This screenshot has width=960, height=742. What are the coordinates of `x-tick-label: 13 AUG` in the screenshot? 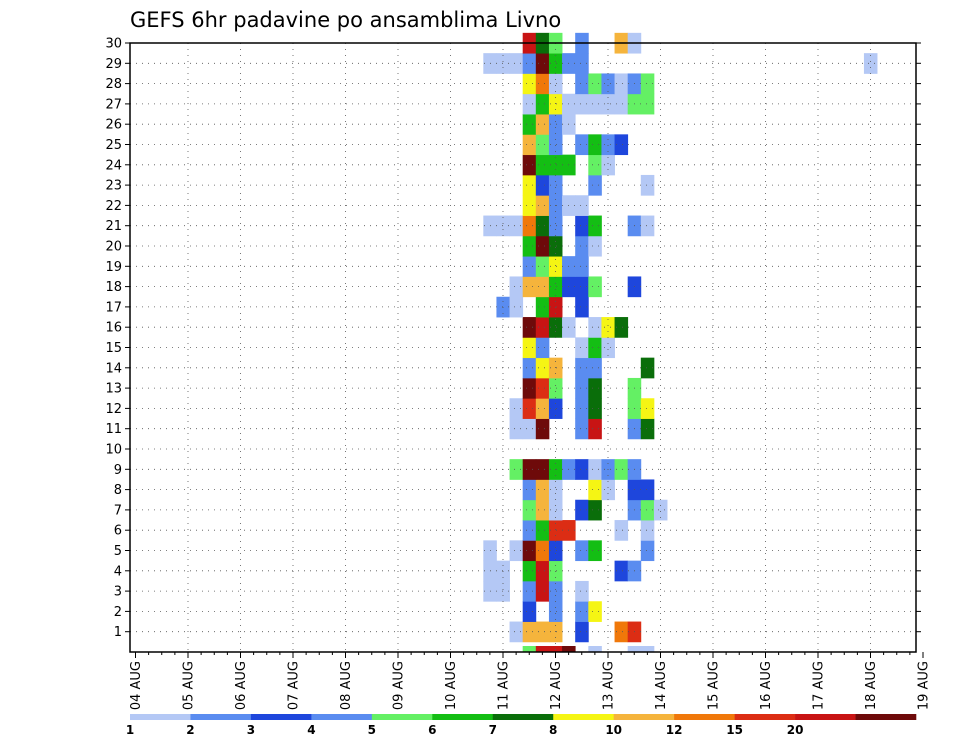 It's located at (609, 685).